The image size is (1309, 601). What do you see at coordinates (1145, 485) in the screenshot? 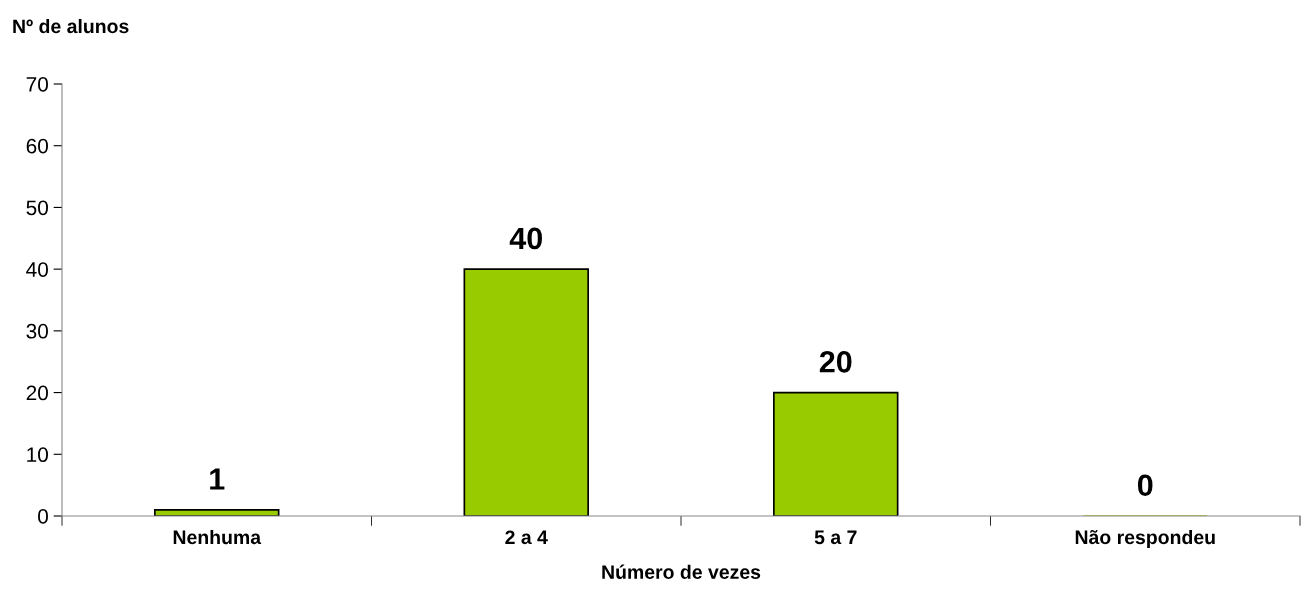
I see `data-label: 0` at bounding box center [1145, 485].